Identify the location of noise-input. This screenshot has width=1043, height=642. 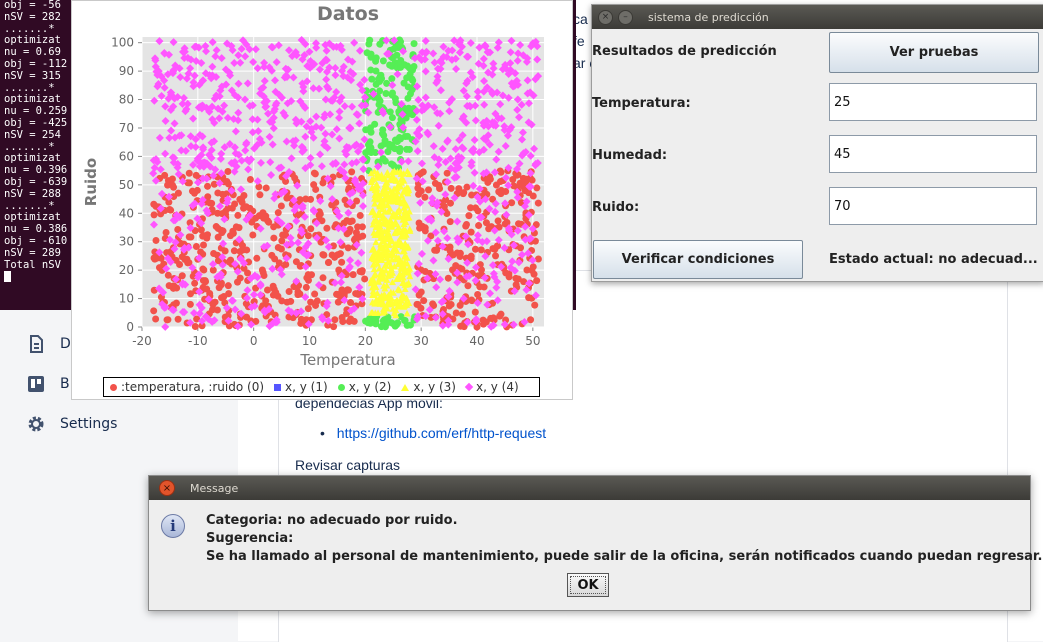
(933, 206).